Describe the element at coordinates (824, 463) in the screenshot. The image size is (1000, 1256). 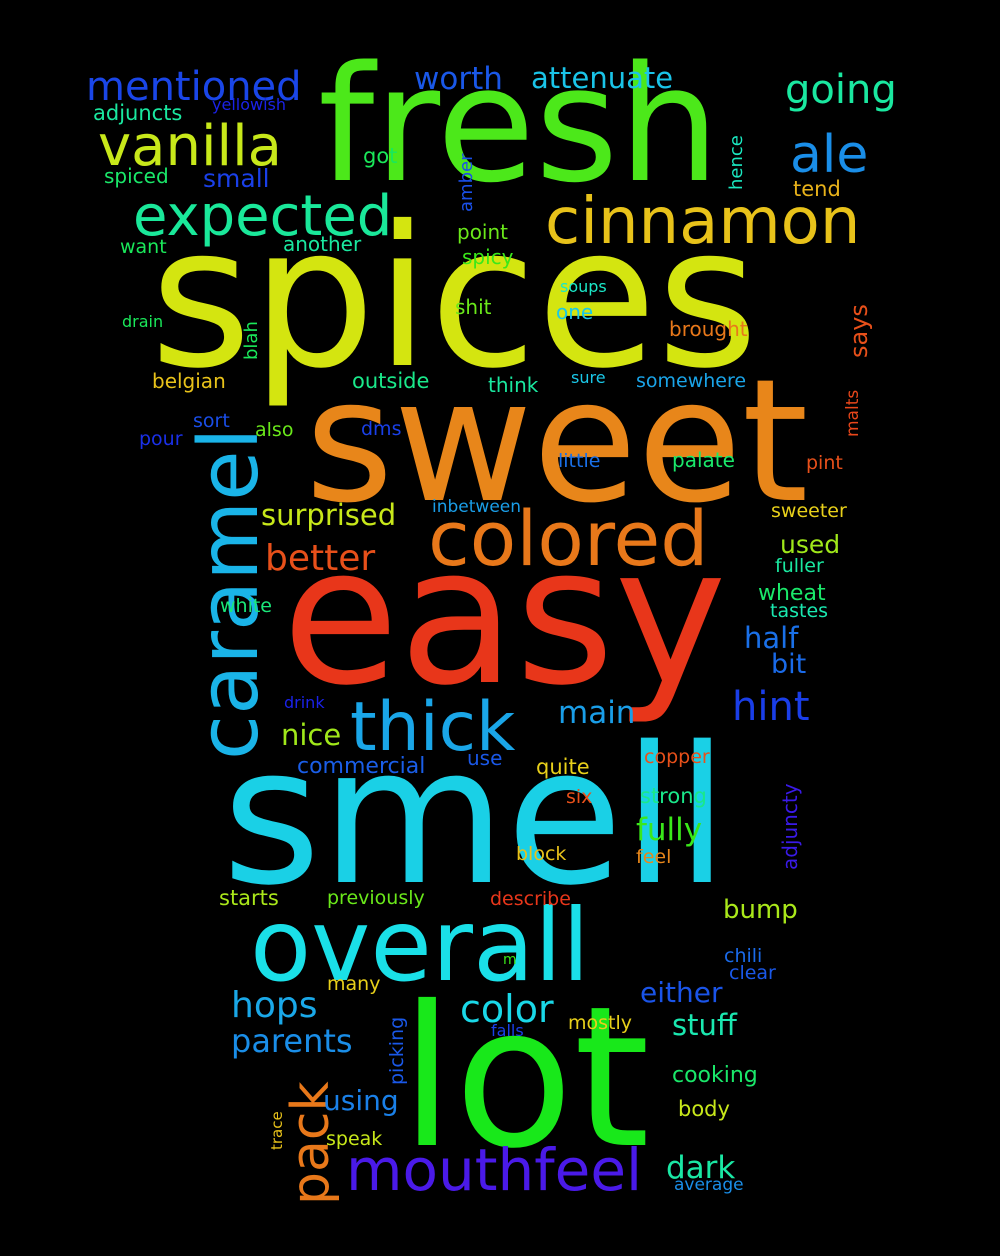
I see `word-pint: pint` at that location.